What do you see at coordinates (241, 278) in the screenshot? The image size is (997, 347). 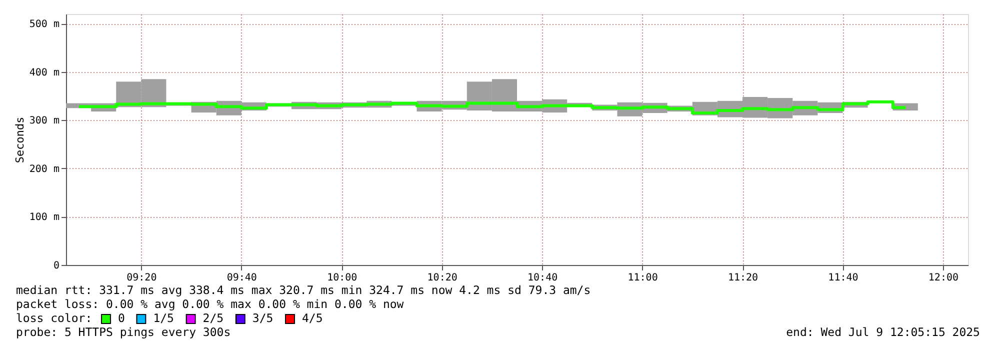 I see `x-tick-label: 09:40` at bounding box center [241, 278].